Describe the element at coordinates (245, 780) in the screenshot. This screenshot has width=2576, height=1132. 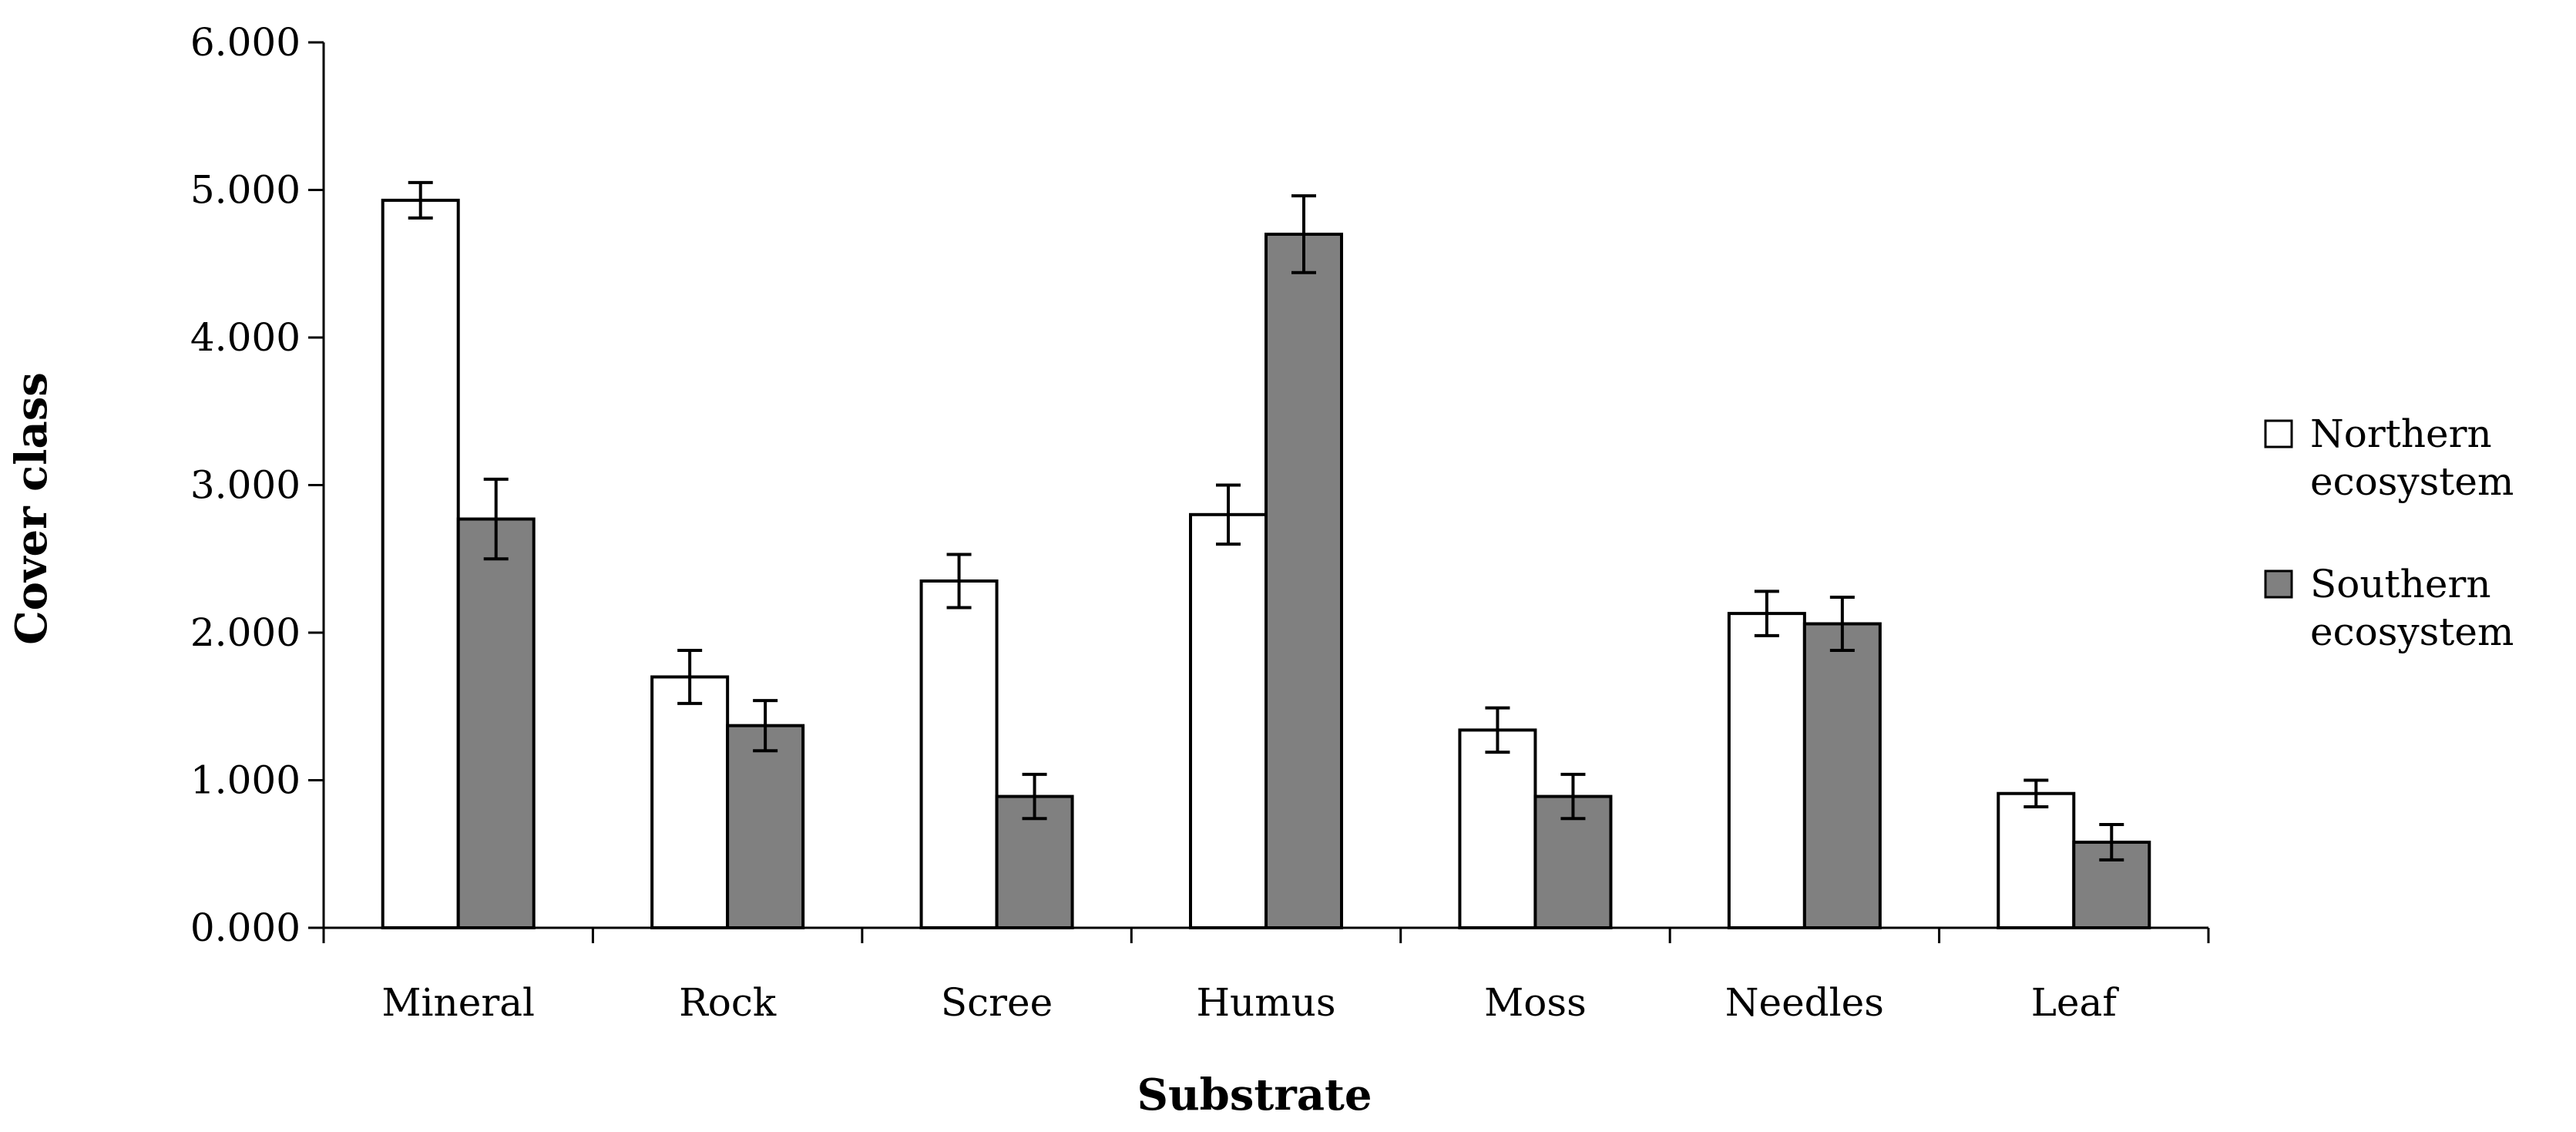
I see `y-tick-label: 1.000` at that location.